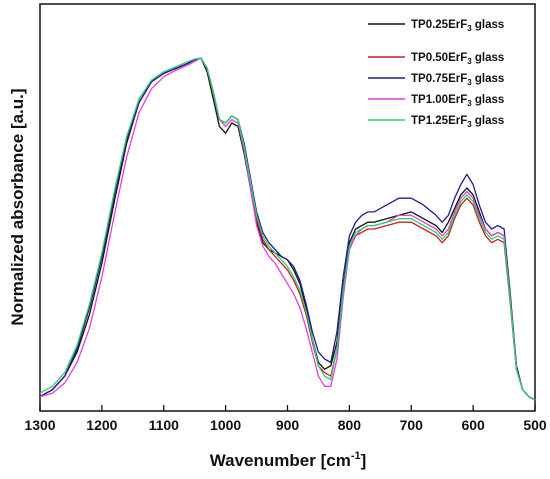 The image size is (550, 479). Describe the element at coordinates (280, 460) in the screenshot. I see `x-axis-title-main: Wavenumber [cm` at that location.